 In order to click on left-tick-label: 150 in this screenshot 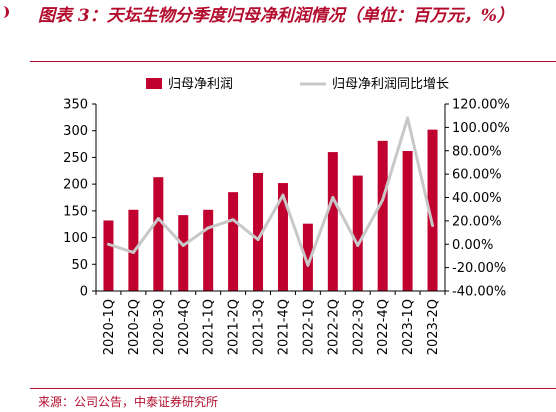, I will do `click(75, 211)`.